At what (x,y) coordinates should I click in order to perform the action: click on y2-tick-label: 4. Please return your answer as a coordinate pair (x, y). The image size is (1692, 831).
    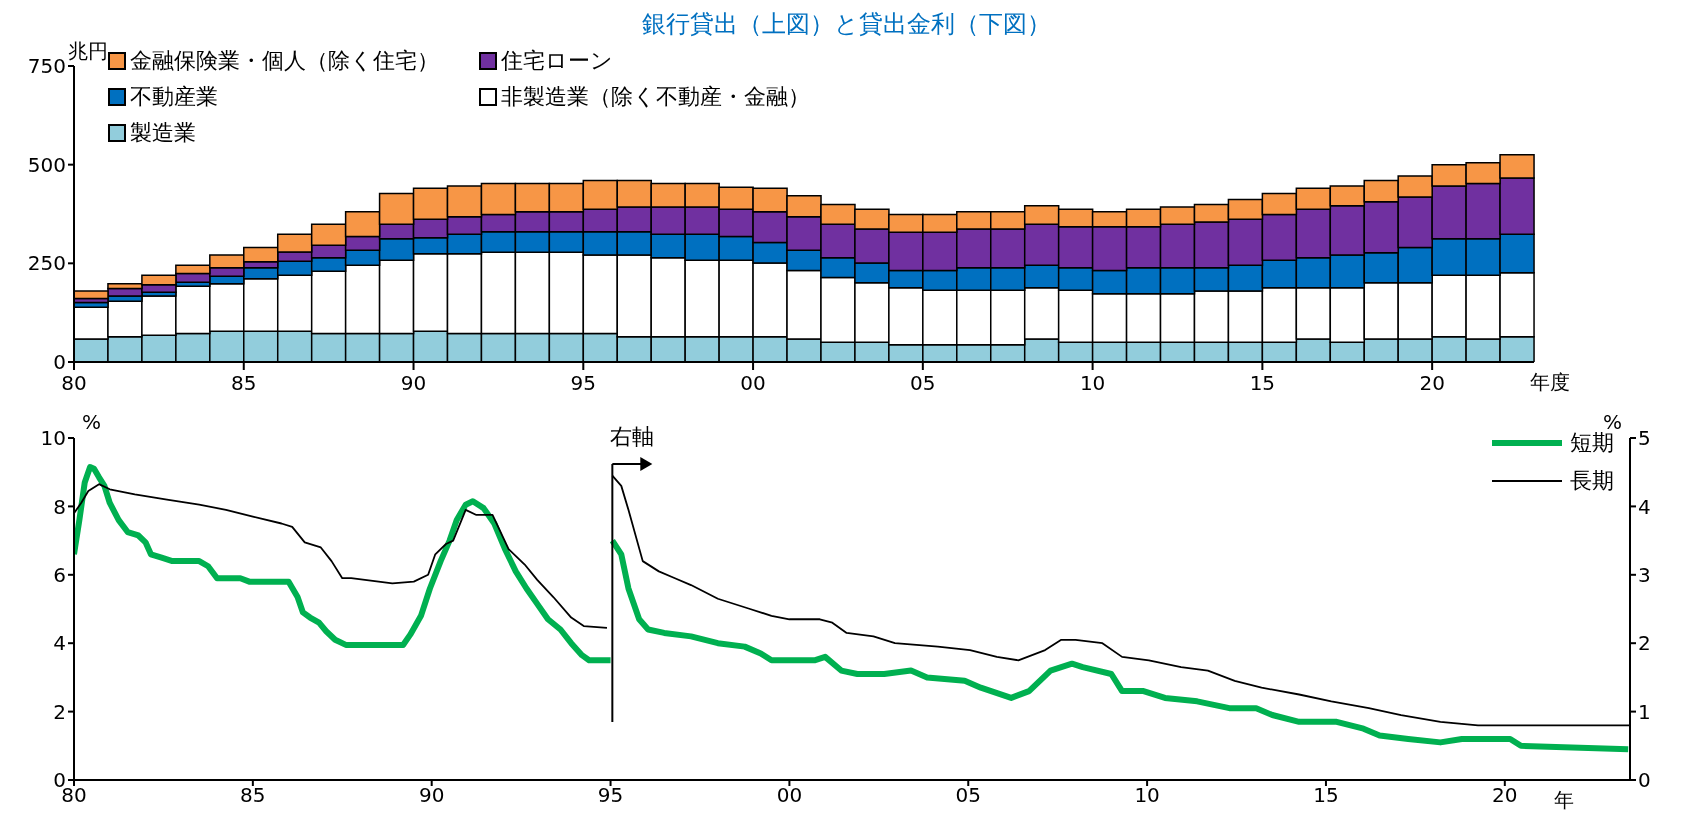
    Looking at the image, I should click on (1644, 506).